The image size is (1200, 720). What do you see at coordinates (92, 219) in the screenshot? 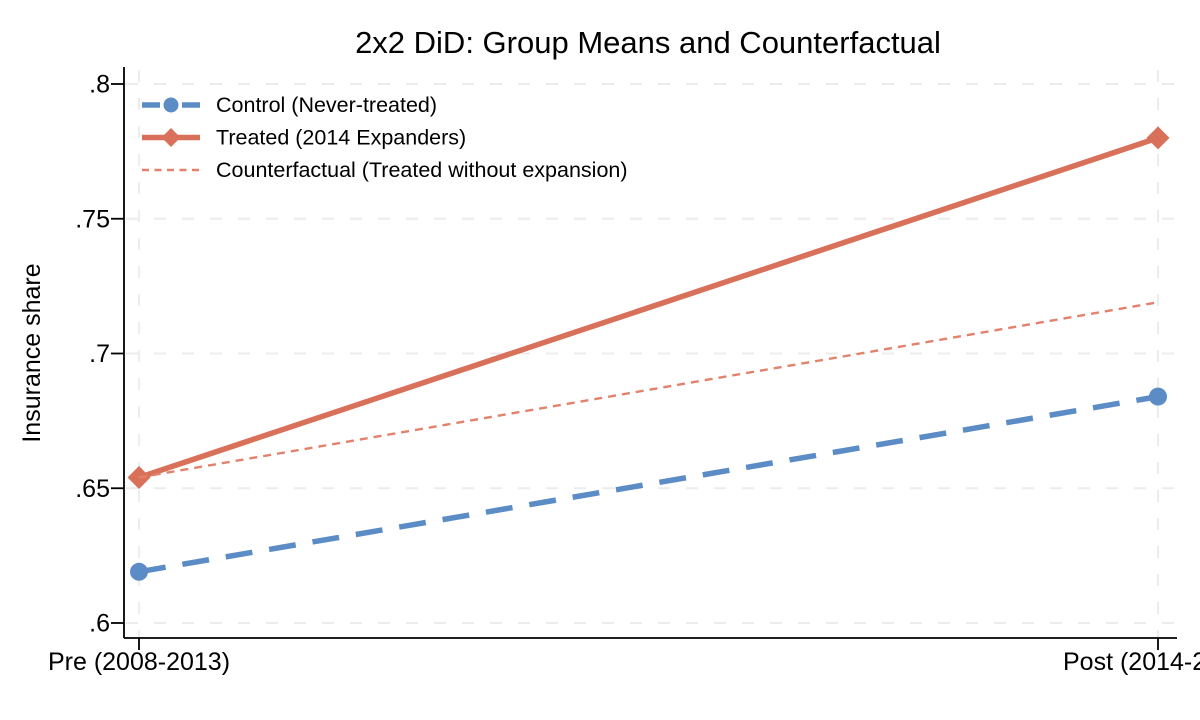
I see `y-tick-label: .75` at bounding box center [92, 219].